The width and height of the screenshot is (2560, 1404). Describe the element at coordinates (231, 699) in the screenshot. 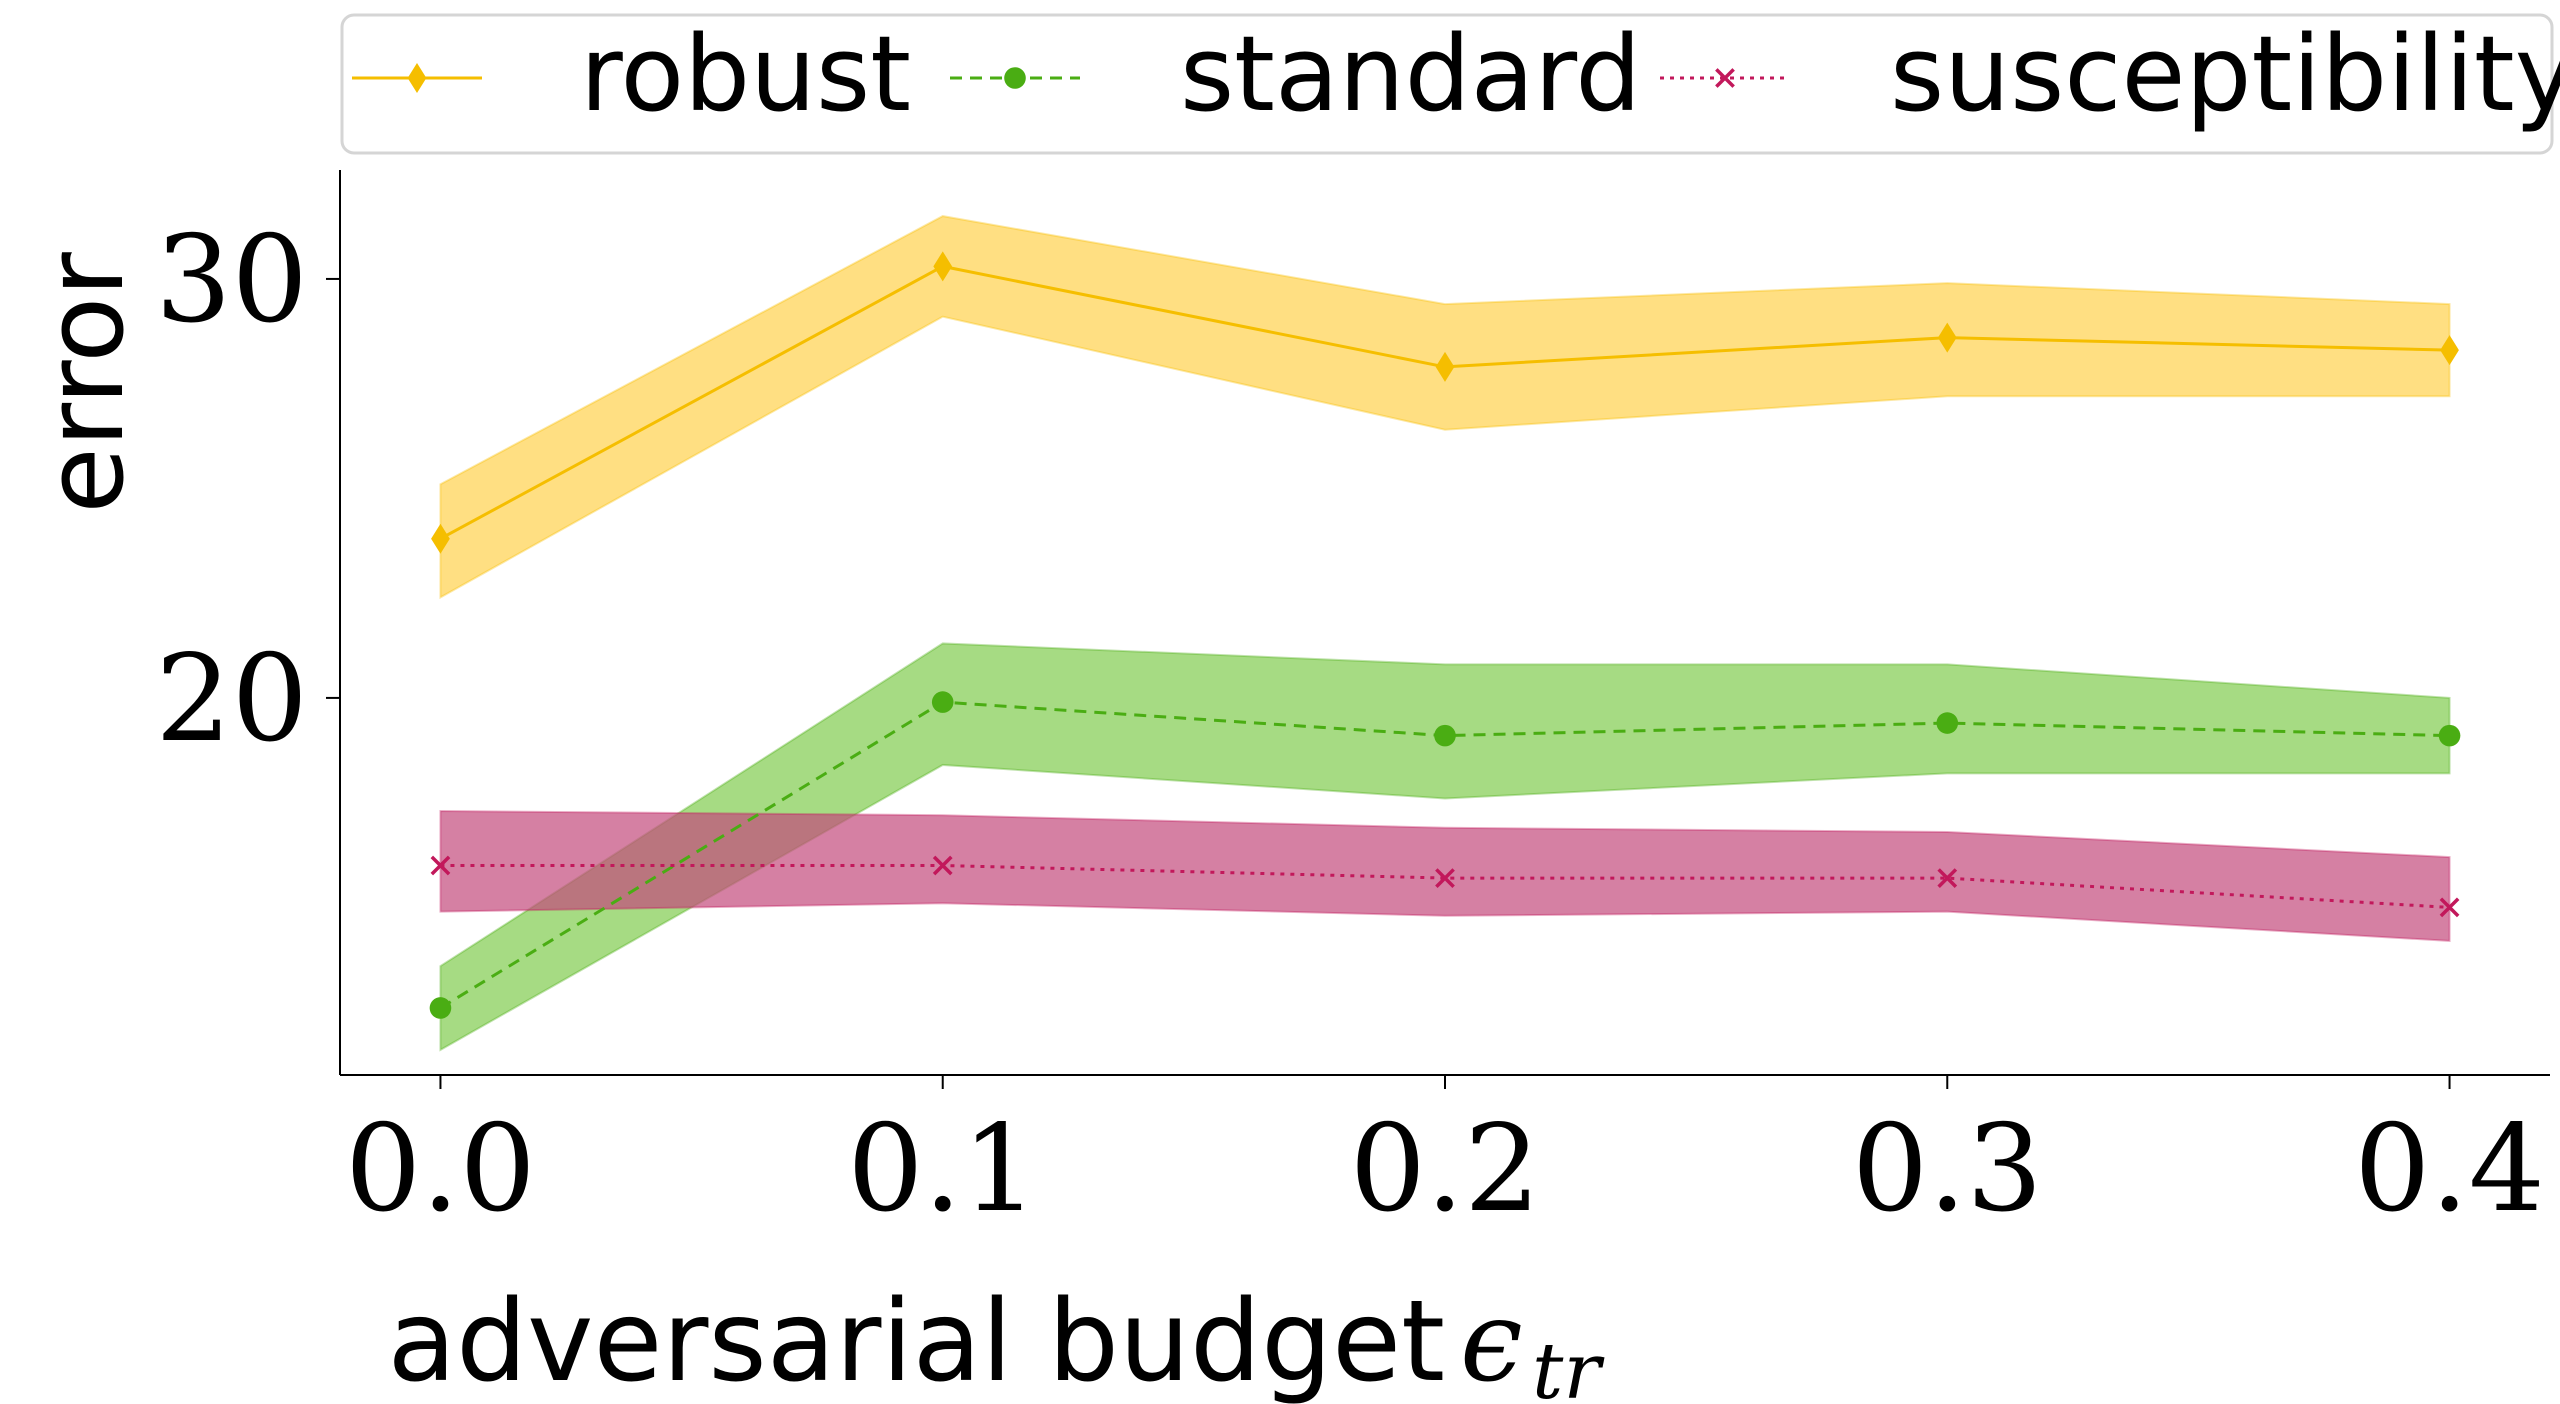

I see `y-tick-label: 20` at that location.